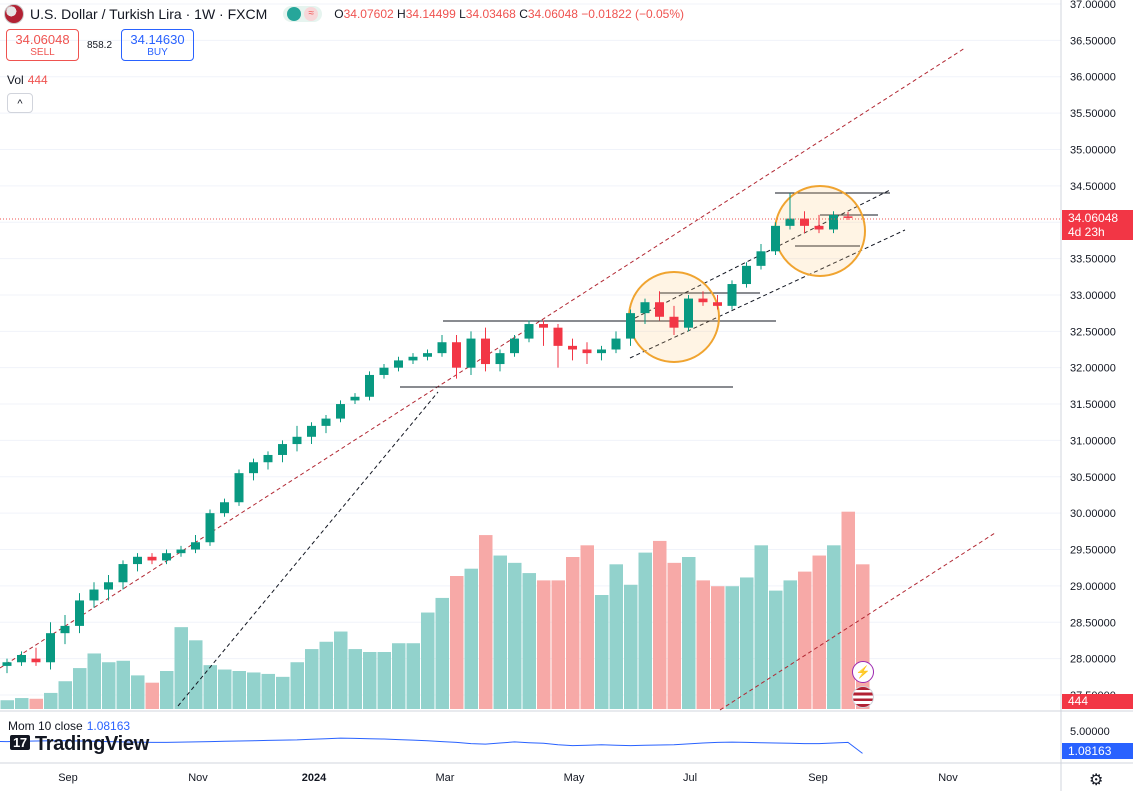 The image size is (1133, 791). Describe the element at coordinates (1090, 732) in the screenshot. I see `momentum-tick-label: 5.00000` at that location.